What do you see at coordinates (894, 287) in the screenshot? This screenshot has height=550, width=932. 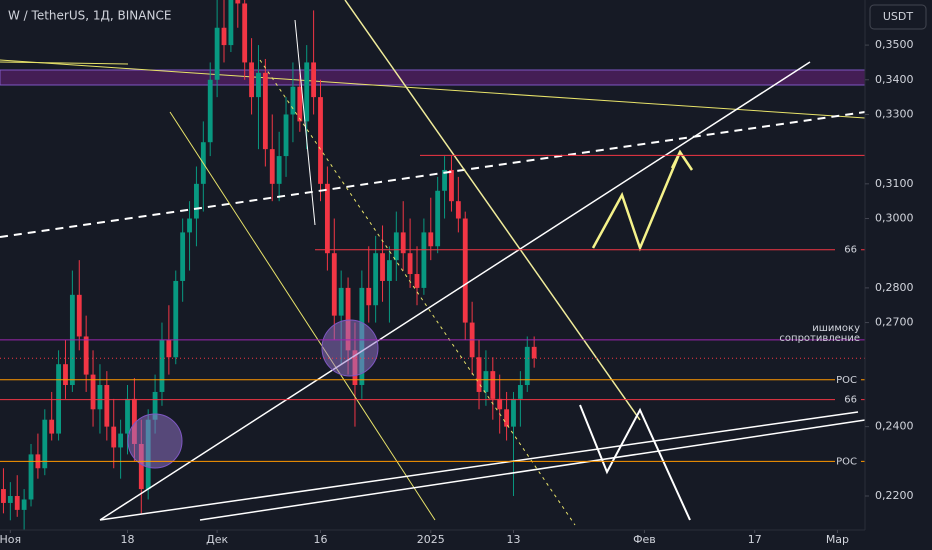 I see `y-tick-label: 0,2800` at bounding box center [894, 287].